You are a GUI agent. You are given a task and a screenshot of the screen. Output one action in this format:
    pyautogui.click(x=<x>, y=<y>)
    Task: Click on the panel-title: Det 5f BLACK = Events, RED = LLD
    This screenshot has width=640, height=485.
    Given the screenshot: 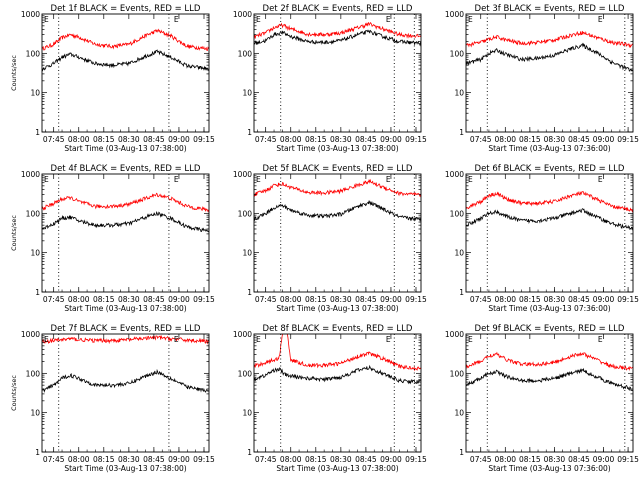 What is the action you would take?
    pyautogui.click(x=338, y=169)
    